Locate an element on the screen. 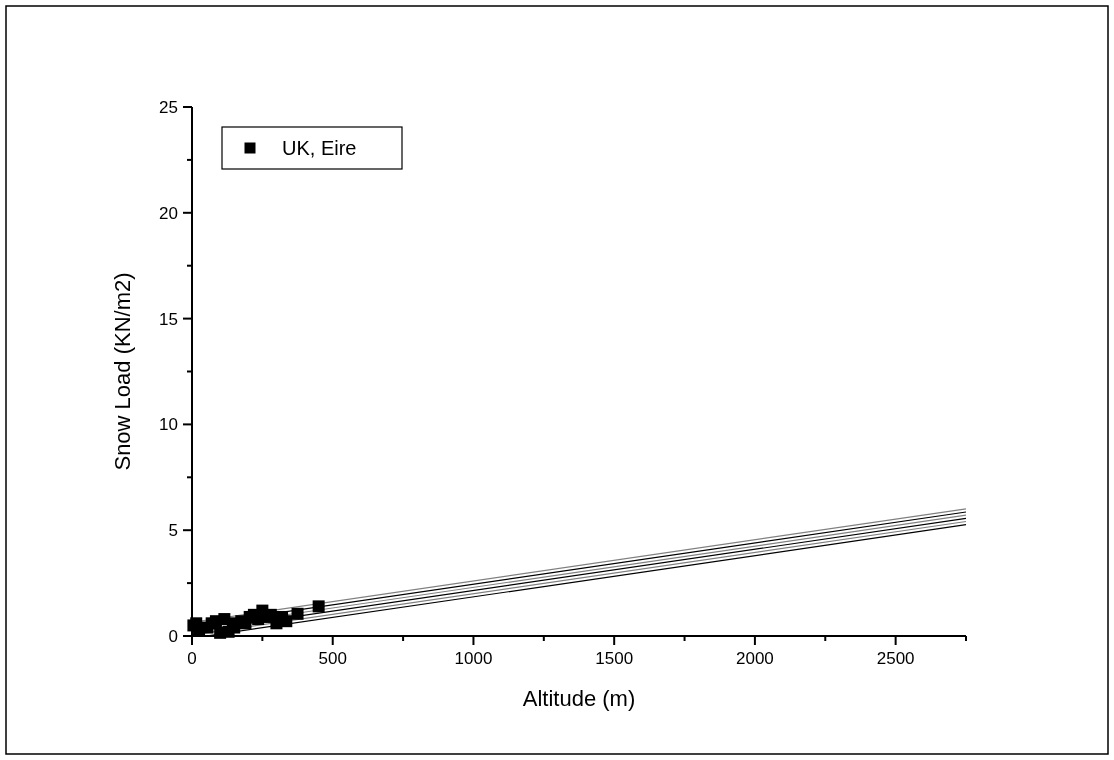  x-tick-label: 500 is located at coordinates (332, 658).